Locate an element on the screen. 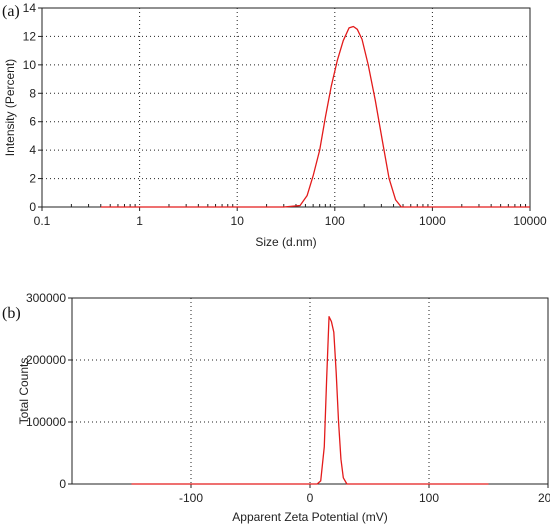 The height and width of the screenshot is (525, 550). y-axis-title: Total Counts is located at coordinates (24, 391).